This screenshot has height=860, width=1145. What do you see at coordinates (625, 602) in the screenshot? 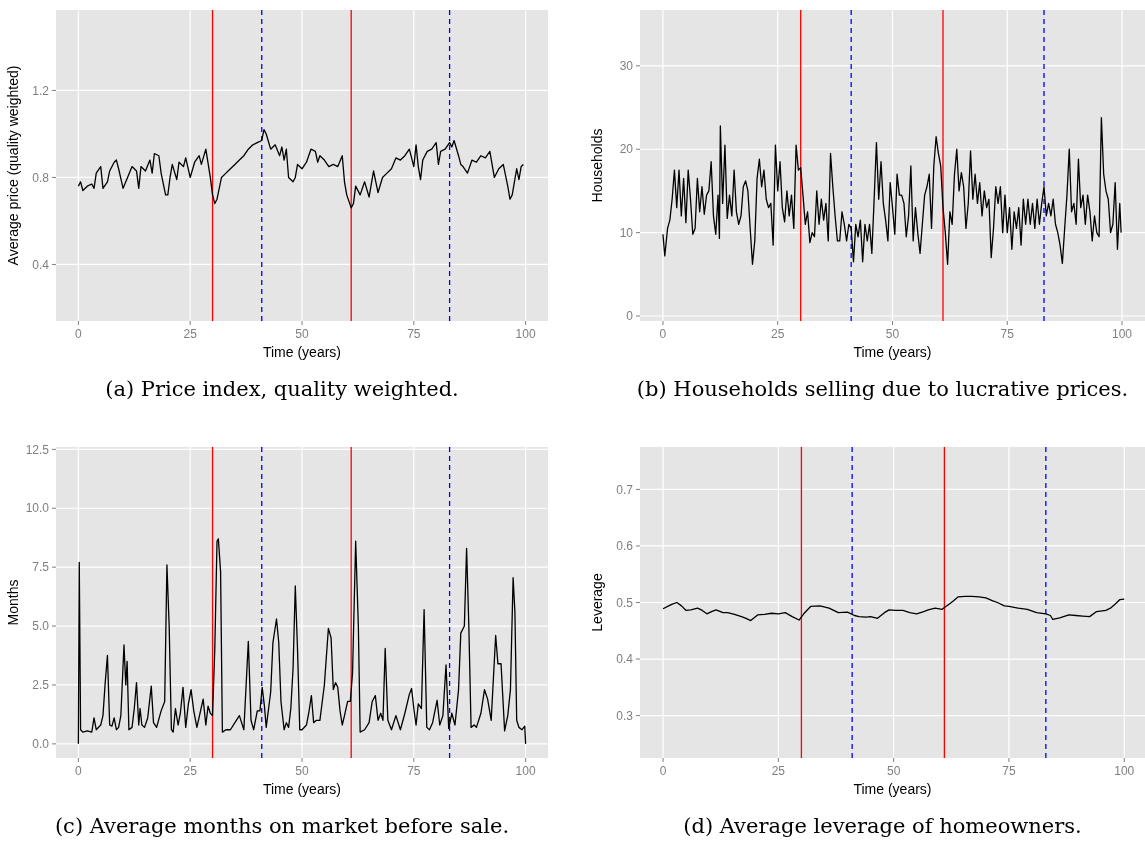
I see `y-tick-label: 0.5` at bounding box center [625, 602].